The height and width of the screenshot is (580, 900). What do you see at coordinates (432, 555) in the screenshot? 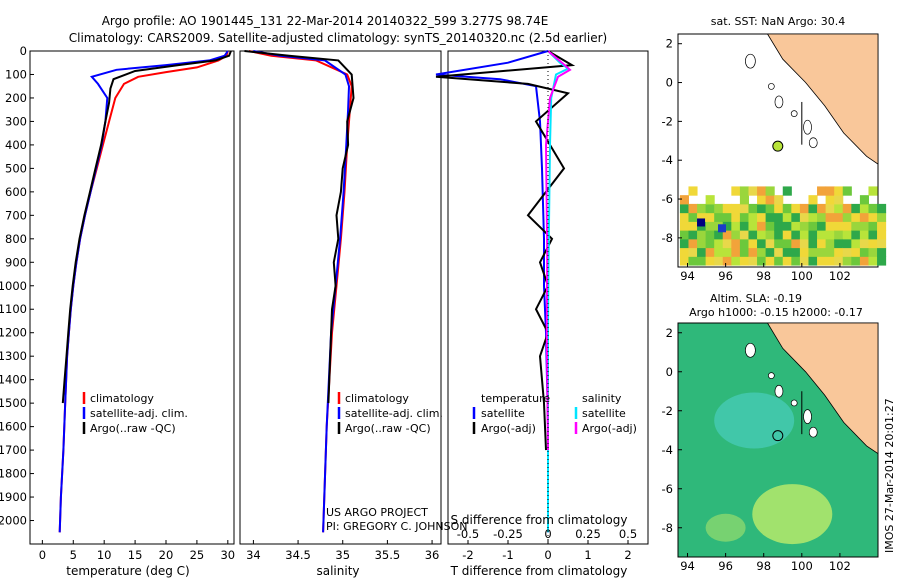
I see `x-tick-label: 36` at bounding box center [432, 555].